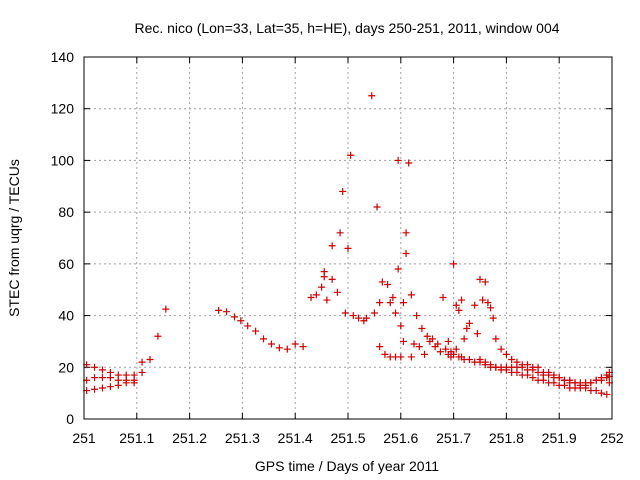 The height and width of the screenshot is (480, 640). I want to click on y-tick-label: 80, so click(66, 212).